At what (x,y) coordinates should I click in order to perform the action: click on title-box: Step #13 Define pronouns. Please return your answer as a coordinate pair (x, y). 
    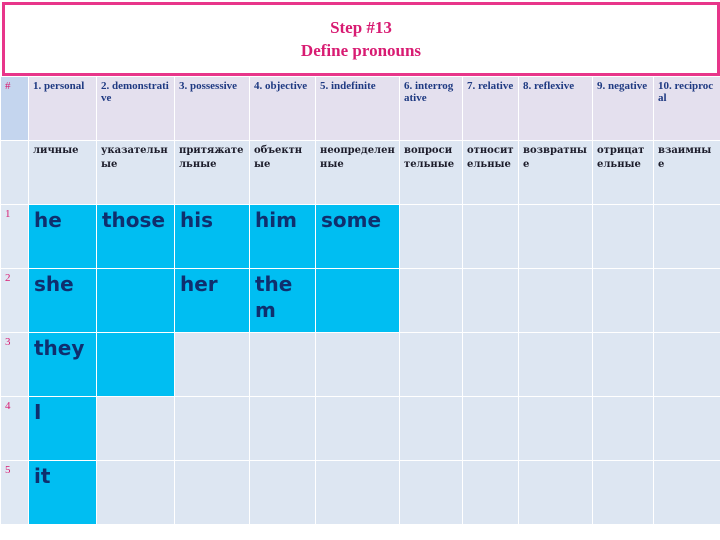
    Looking at the image, I should click on (361, 39).